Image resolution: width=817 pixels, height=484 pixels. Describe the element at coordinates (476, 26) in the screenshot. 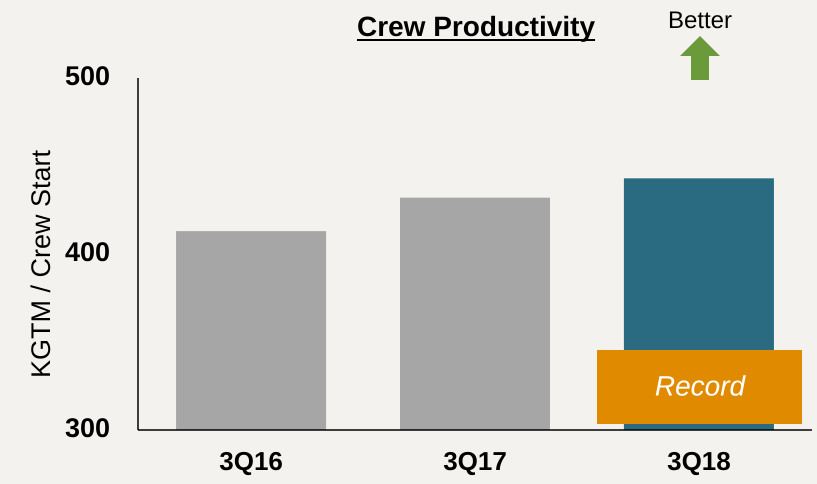

I see `chart-title: Crew Productivity` at that location.